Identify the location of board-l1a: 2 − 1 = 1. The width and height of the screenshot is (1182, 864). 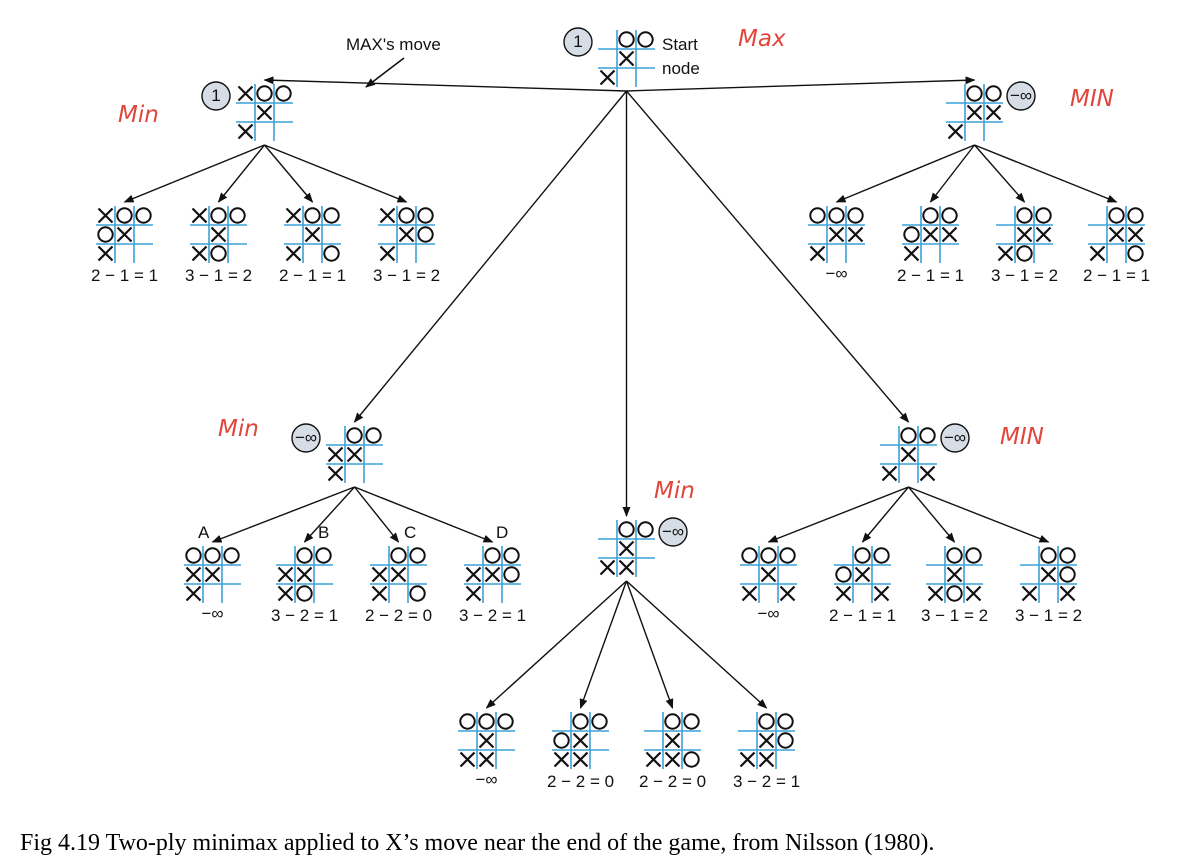
(124, 245).